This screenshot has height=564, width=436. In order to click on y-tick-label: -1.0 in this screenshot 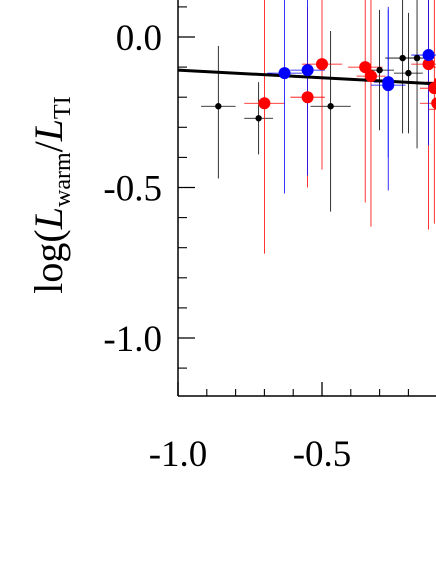, I will do `click(132, 339)`.